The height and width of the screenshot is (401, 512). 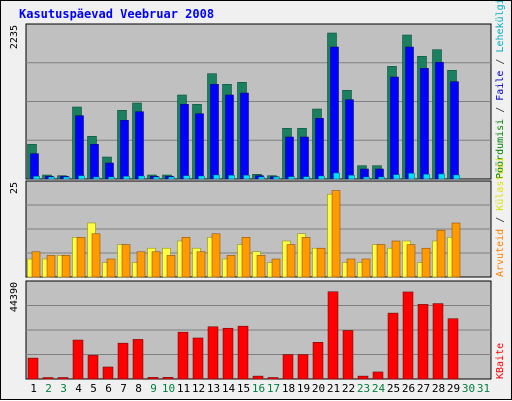 I want to click on day-label-19: 19, so click(x=303, y=388).